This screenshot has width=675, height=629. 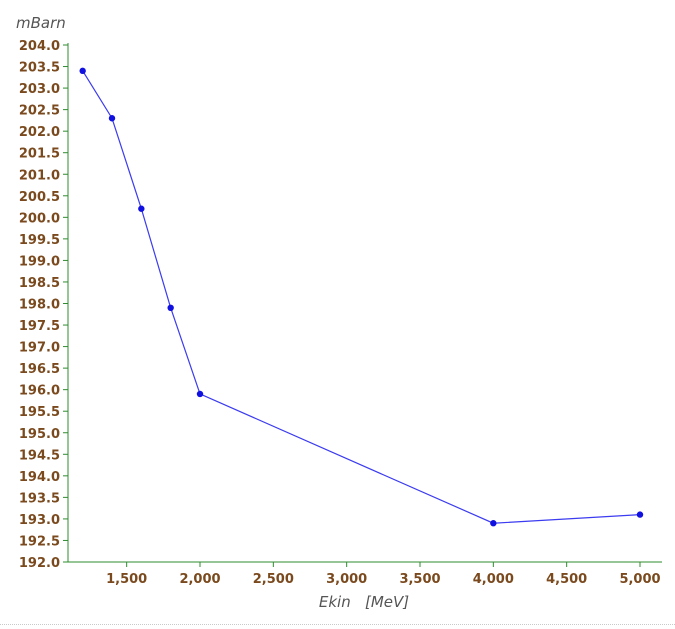 I want to click on y-tick-label: 198.0, so click(x=39, y=305).